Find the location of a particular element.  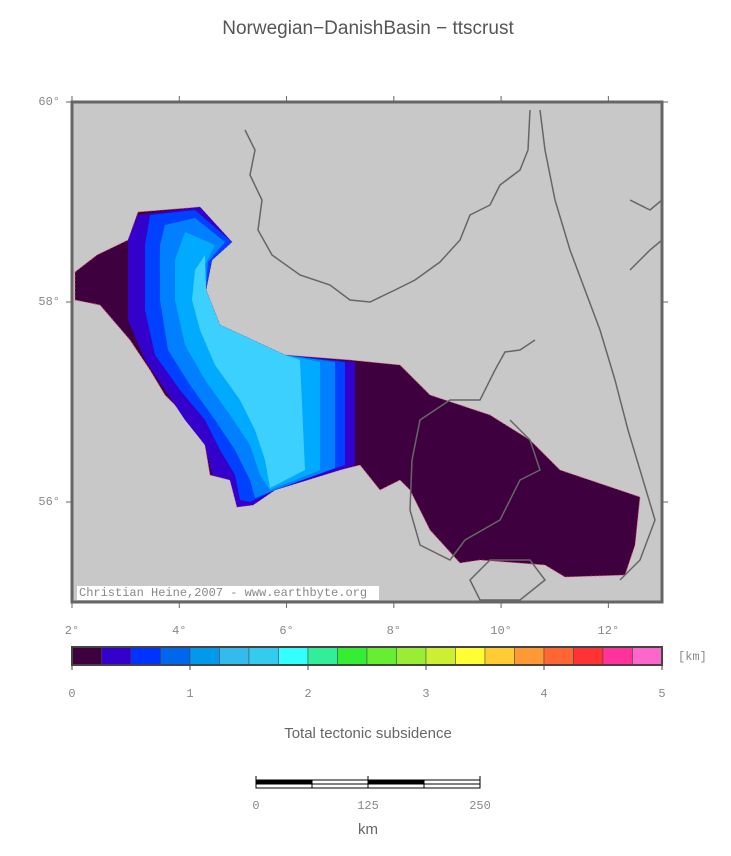

colorbar-tick-label: 5 is located at coordinates (661, 694).